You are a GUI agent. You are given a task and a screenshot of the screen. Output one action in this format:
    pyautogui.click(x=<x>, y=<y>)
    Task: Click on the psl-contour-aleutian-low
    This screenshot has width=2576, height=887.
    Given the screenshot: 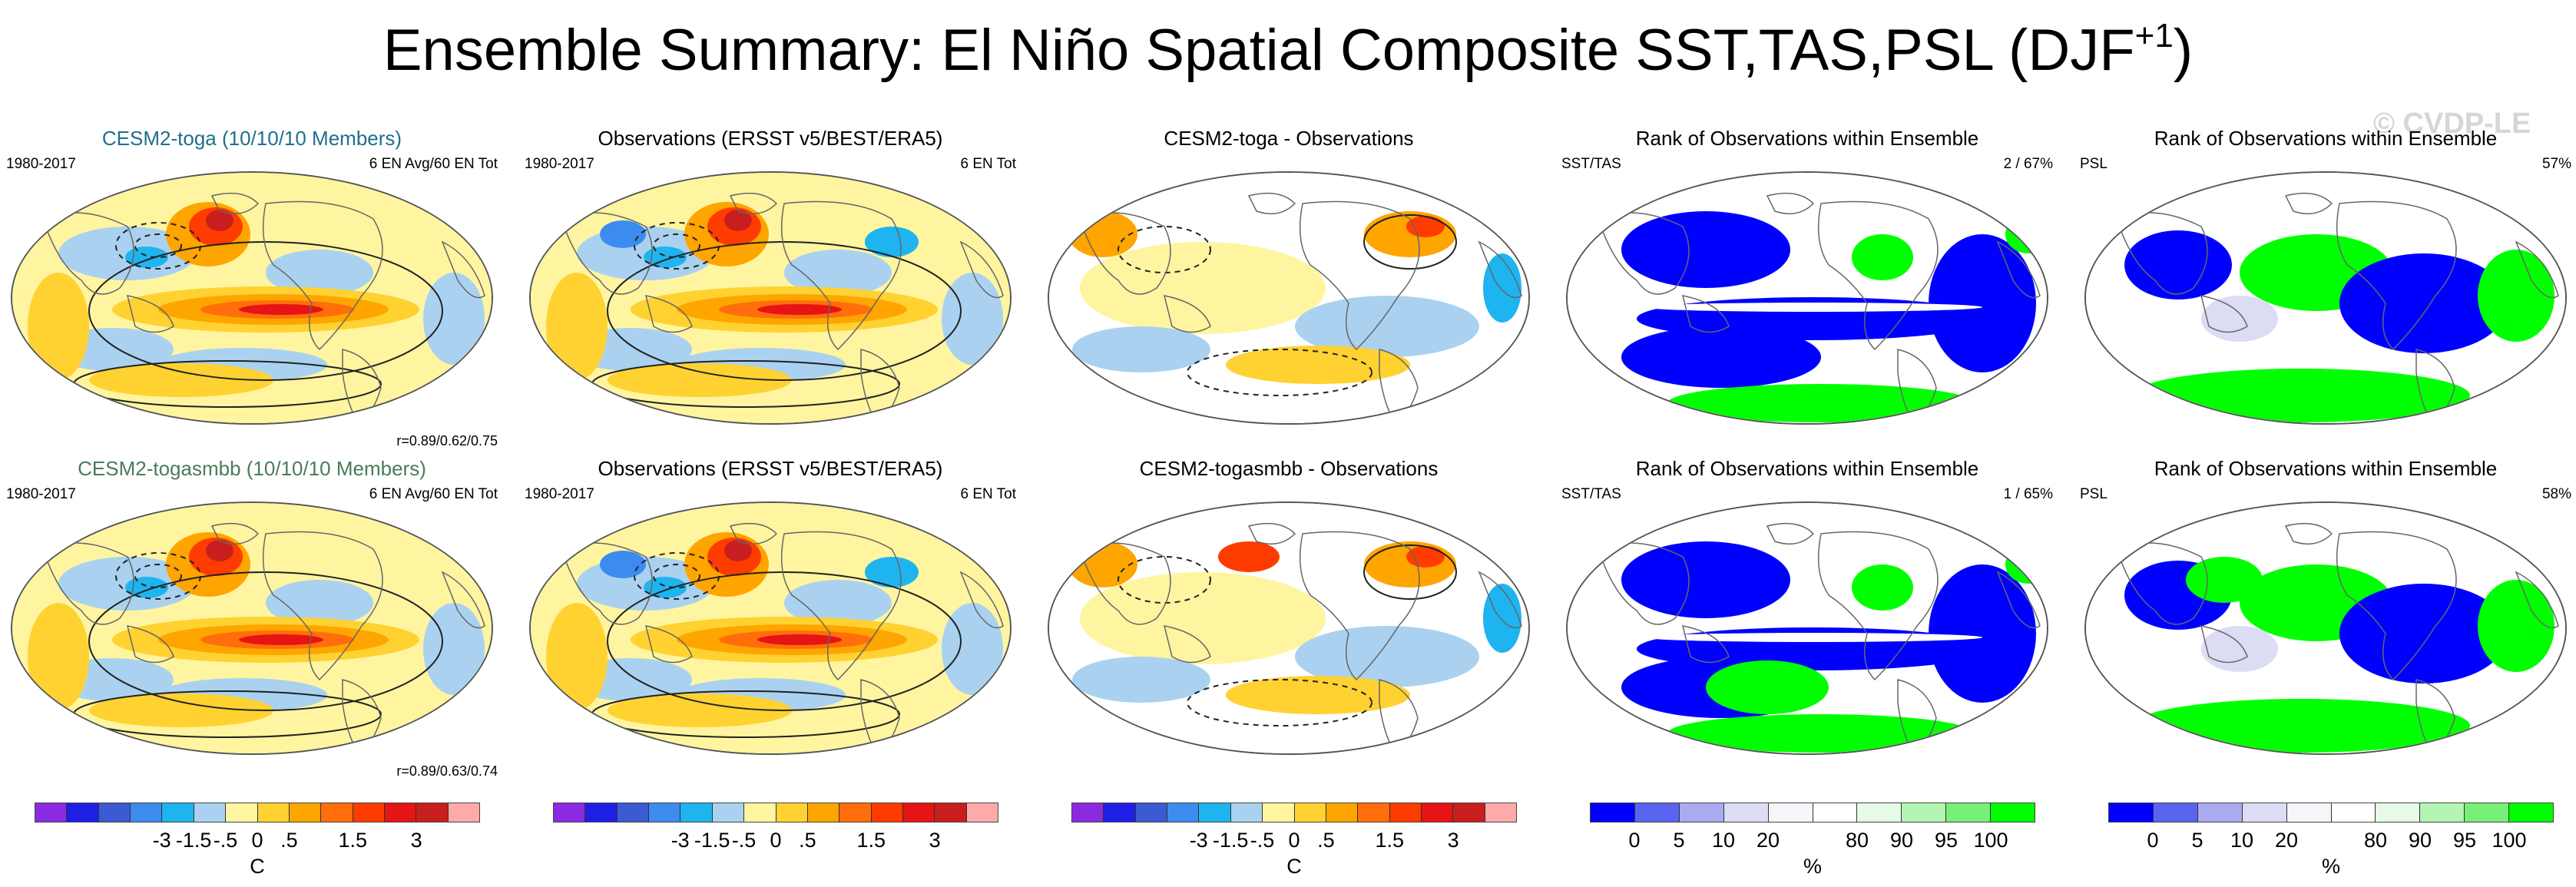 What is the action you would take?
    pyautogui.click(x=677, y=576)
    